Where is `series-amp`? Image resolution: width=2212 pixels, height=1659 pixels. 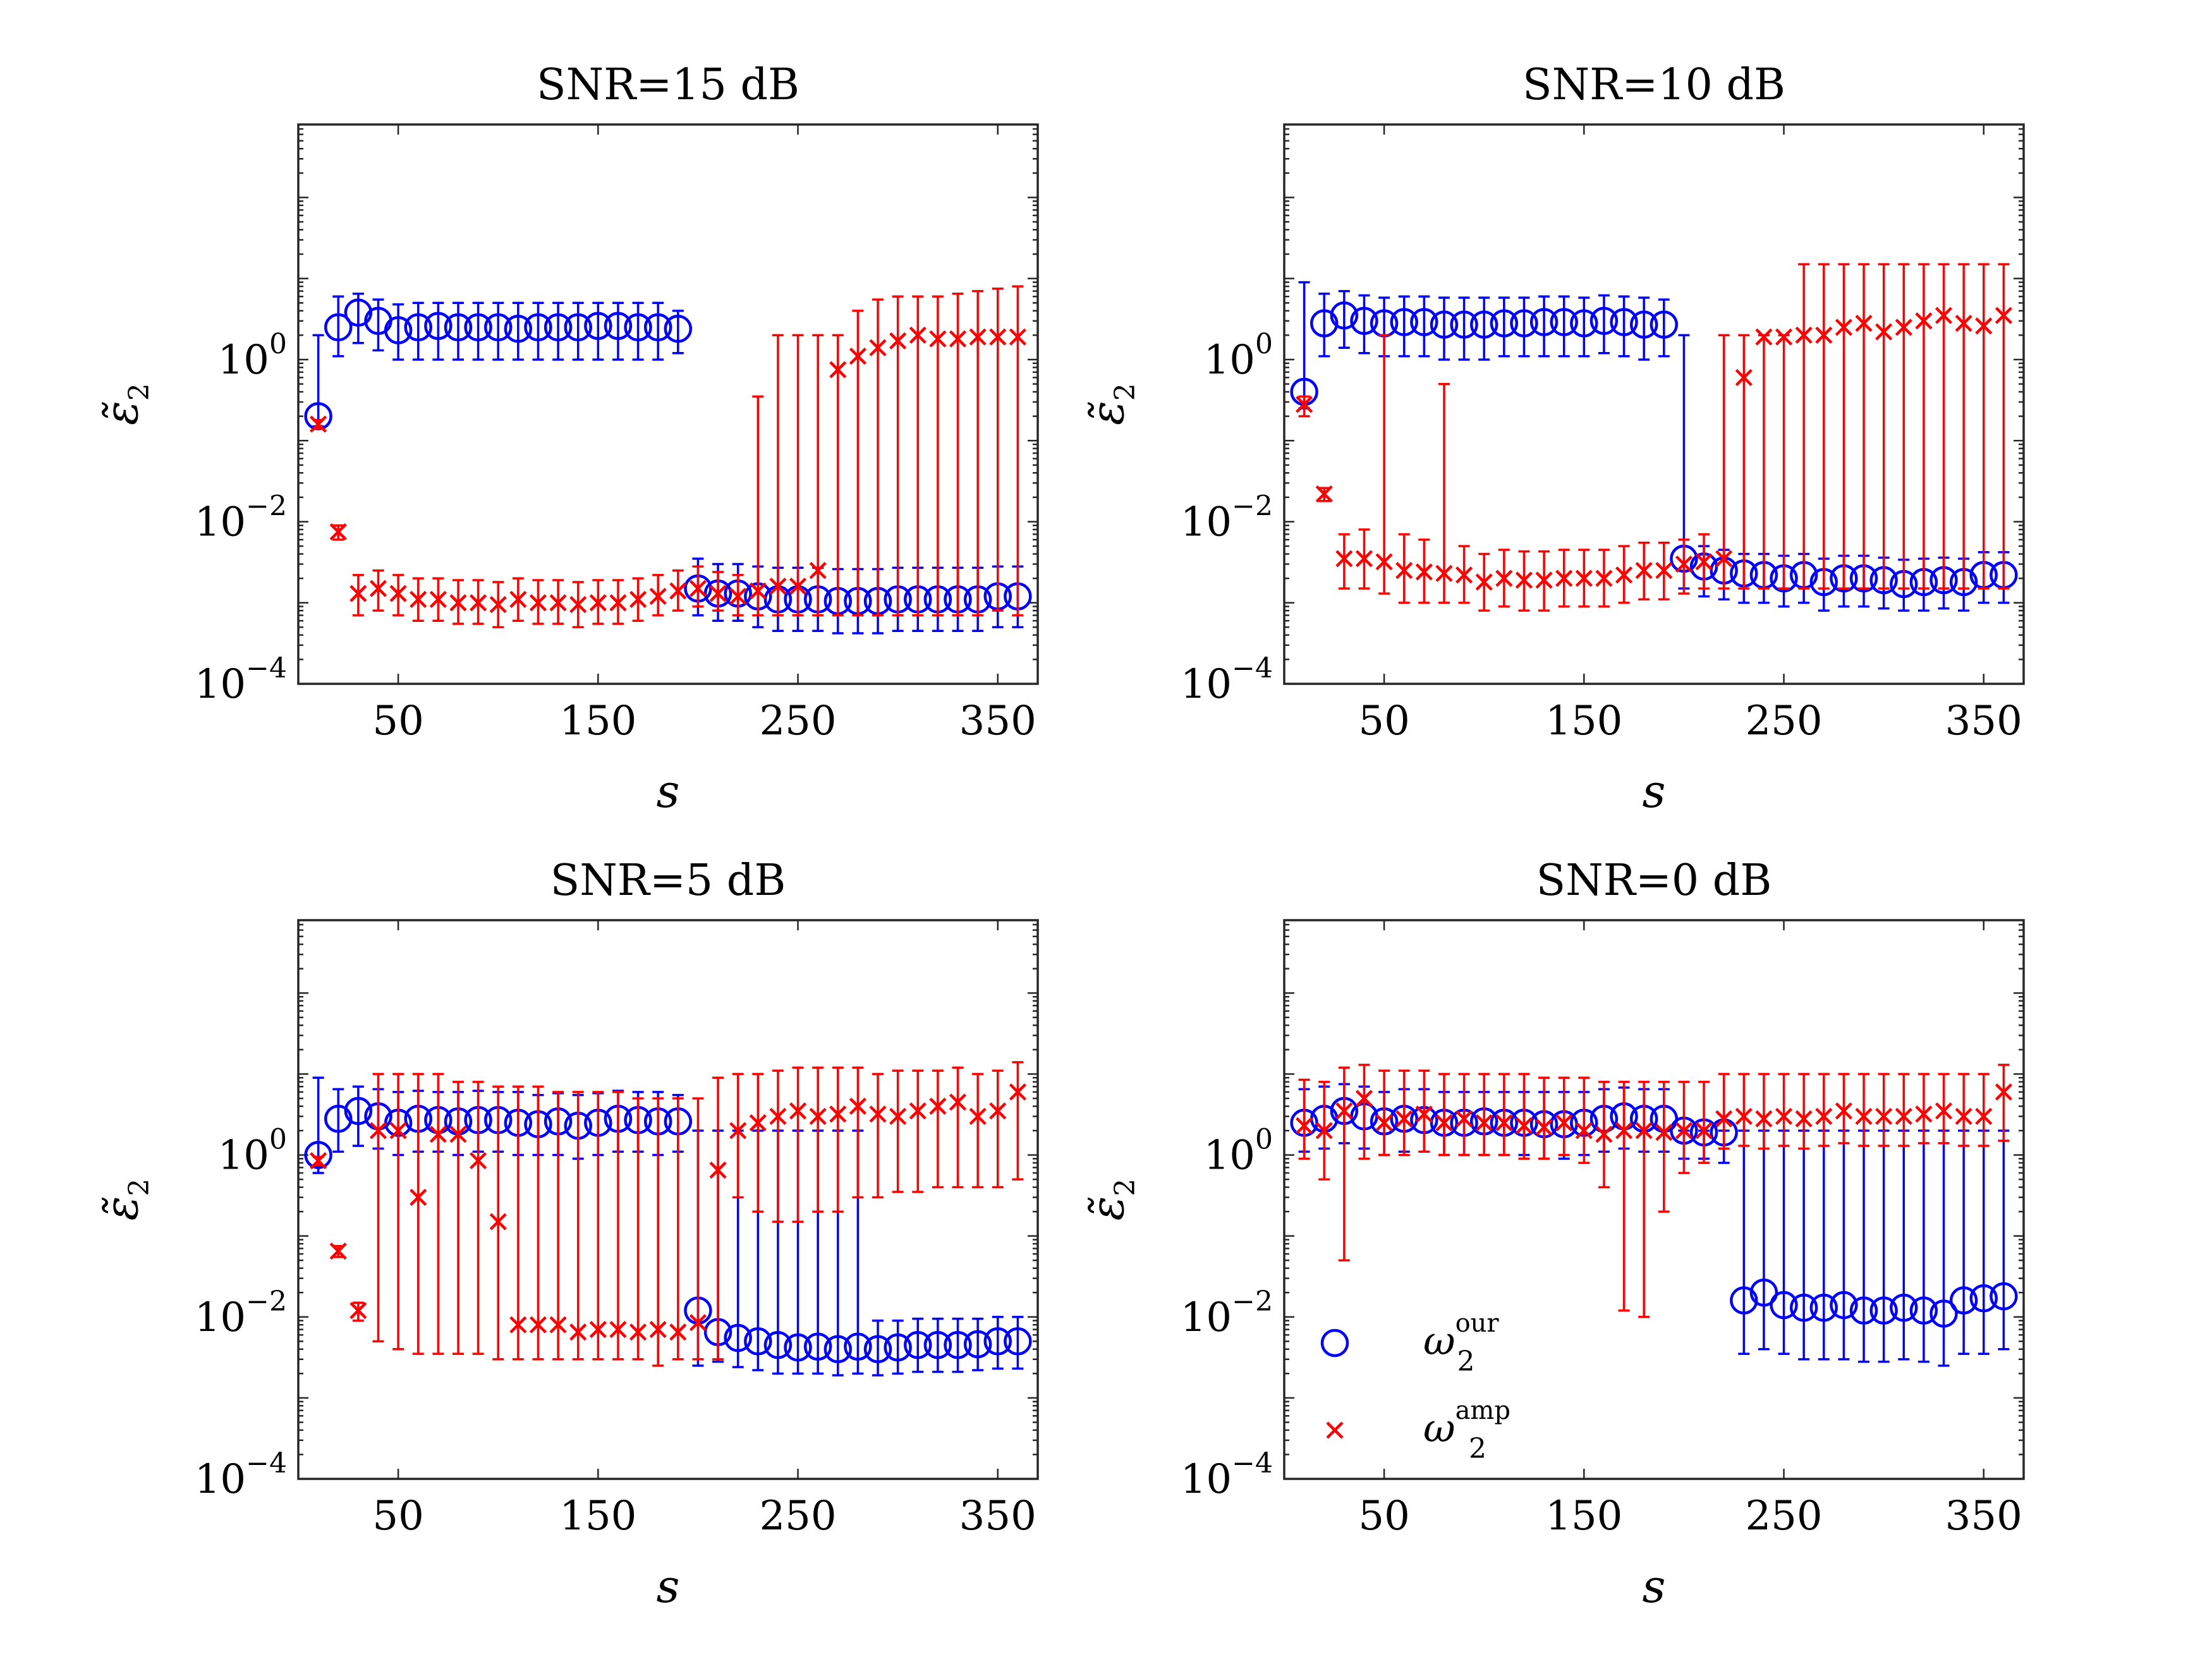
series-amp is located at coordinates (1654, 1191).